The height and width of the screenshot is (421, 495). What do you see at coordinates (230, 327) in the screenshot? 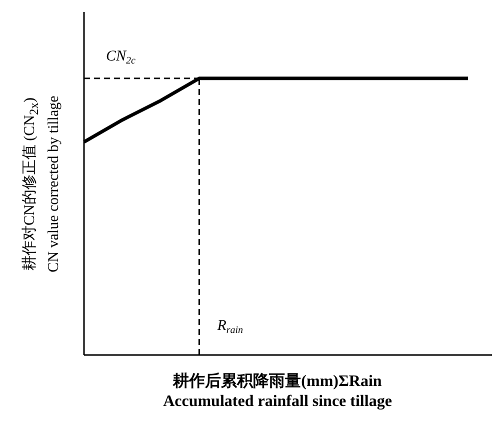
I see `annotation: R$_{rain}$` at bounding box center [230, 327].